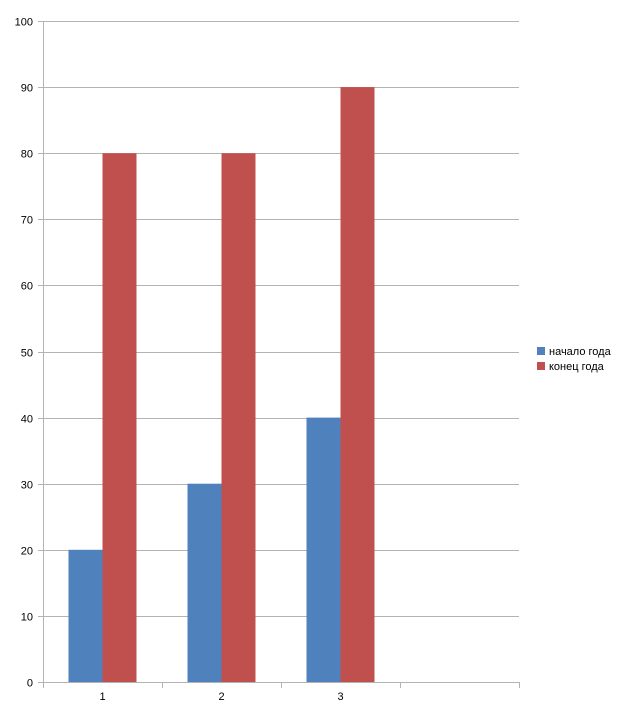  I want to click on y-tick-label: 30, so click(27, 486).